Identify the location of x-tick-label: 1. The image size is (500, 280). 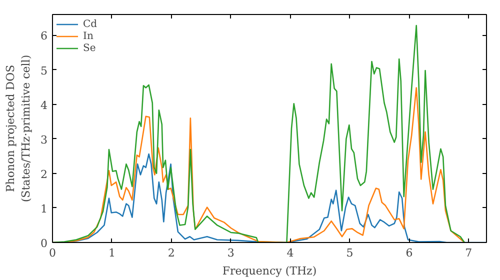
(112, 253).